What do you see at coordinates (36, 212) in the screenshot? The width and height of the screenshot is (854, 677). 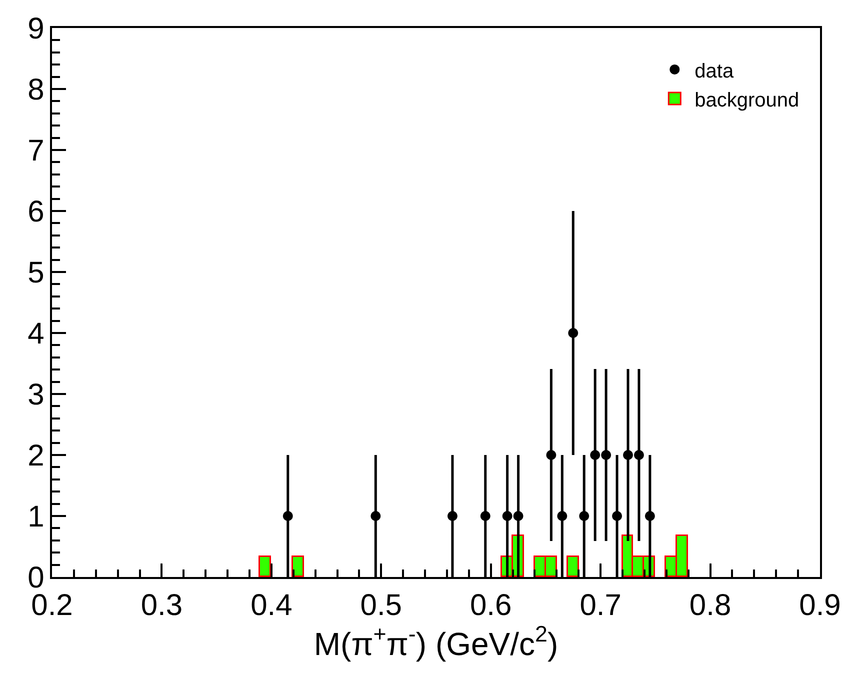 I see `y-tick-label: 6` at bounding box center [36, 212].